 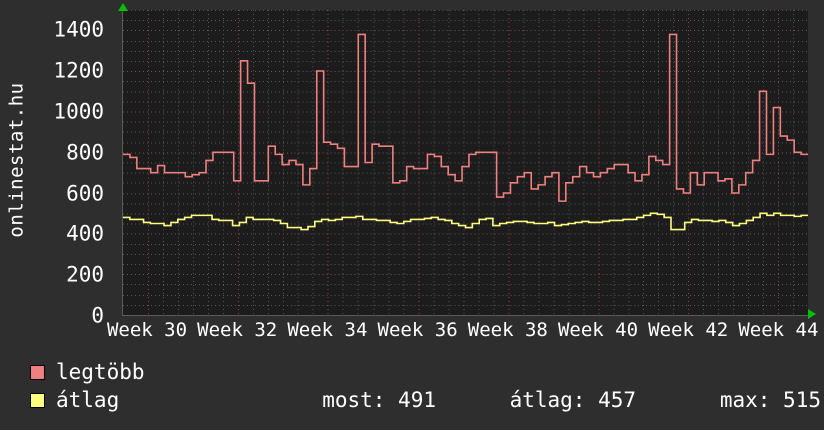 I want to click on x-tick-label: Week 40, so click(x=598, y=330).